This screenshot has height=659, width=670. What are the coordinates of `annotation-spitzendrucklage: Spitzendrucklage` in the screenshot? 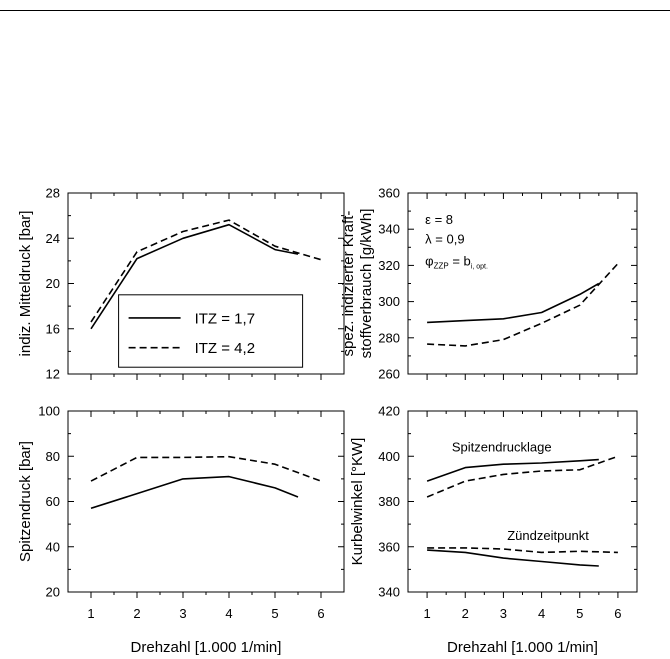 It's located at (502, 447).